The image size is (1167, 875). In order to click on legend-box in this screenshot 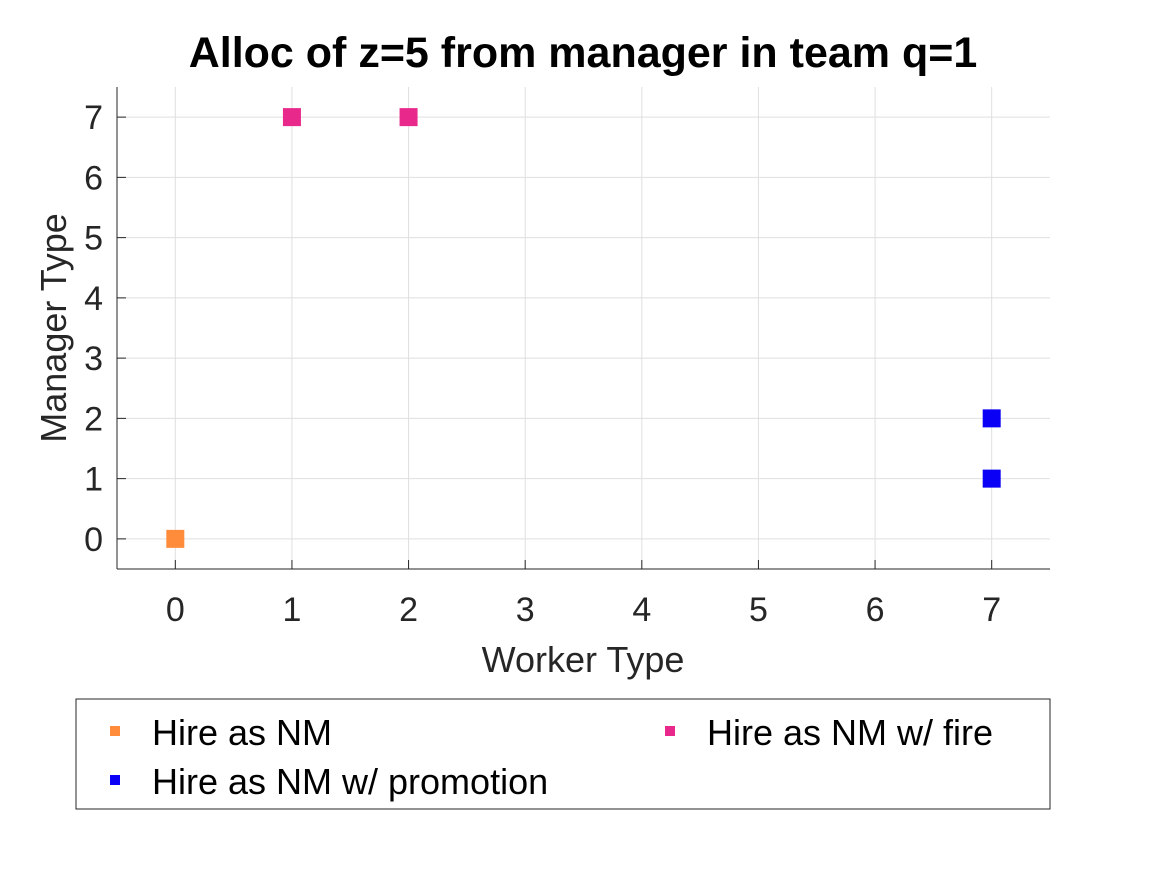, I will do `click(563, 754)`.